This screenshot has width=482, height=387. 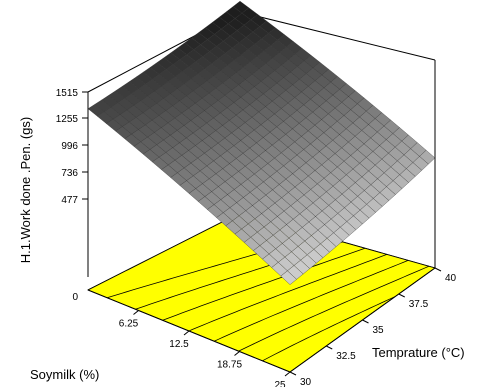 What do you see at coordinates (25, 190) in the screenshot?
I see `z-axis-label: H.1.Work done .Pen. (gs)` at bounding box center [25, 190].